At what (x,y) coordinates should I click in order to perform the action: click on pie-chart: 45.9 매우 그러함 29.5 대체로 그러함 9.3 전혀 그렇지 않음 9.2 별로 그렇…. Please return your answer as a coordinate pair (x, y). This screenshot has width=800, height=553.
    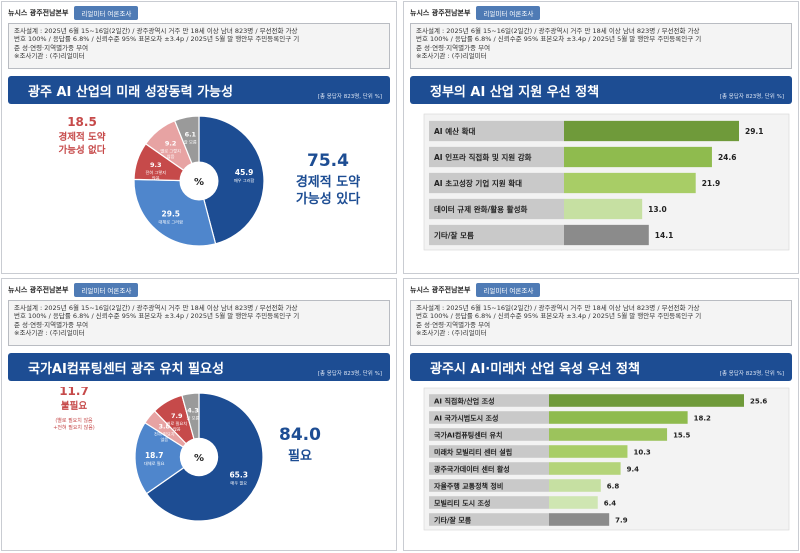
    Looking at the image, I should click on (199, 191).